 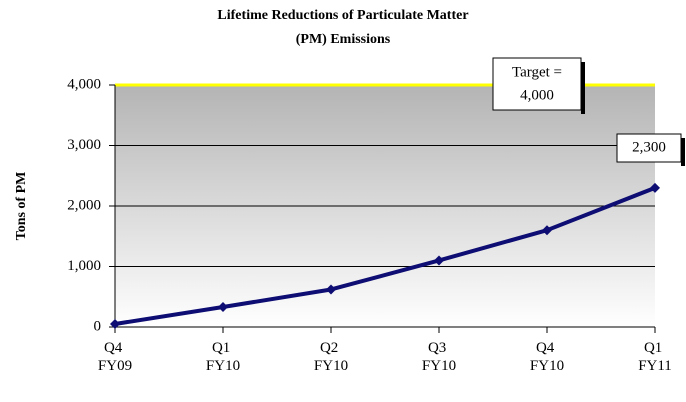 I want to click on annotation: 4,000, so click(x=537, y=95).